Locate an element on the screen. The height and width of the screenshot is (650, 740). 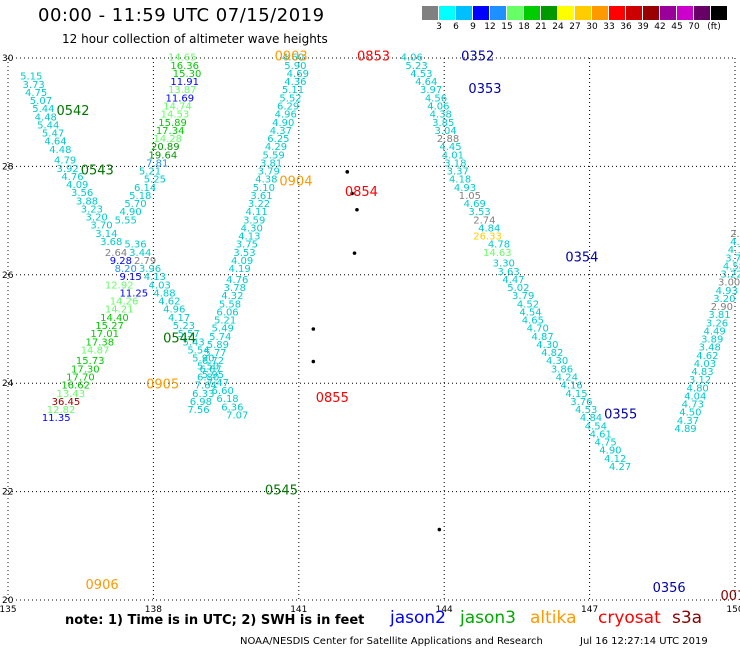
wave-height-value: 6.06 is located at coordinates (227, 312).